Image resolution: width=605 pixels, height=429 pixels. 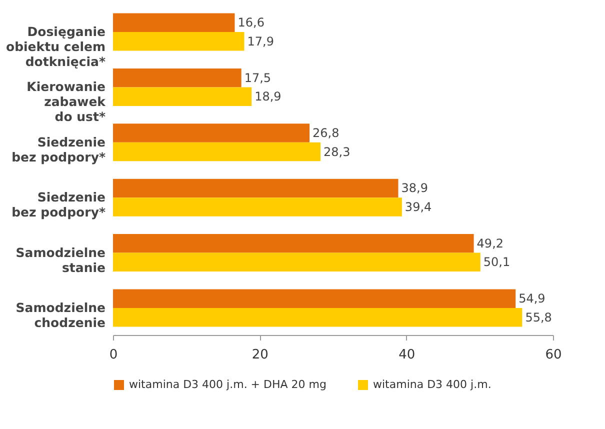 What do you see at coordinates (538, 317) in the screenshot?
I see `data-label: 55,8` at bounding box center [538, 317].